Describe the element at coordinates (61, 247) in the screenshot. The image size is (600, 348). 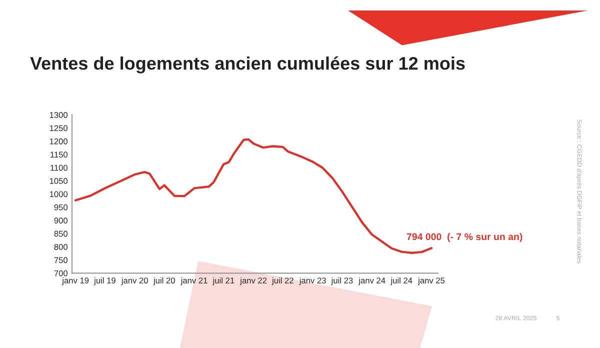
I see `y-tick-label: 800` at that location.